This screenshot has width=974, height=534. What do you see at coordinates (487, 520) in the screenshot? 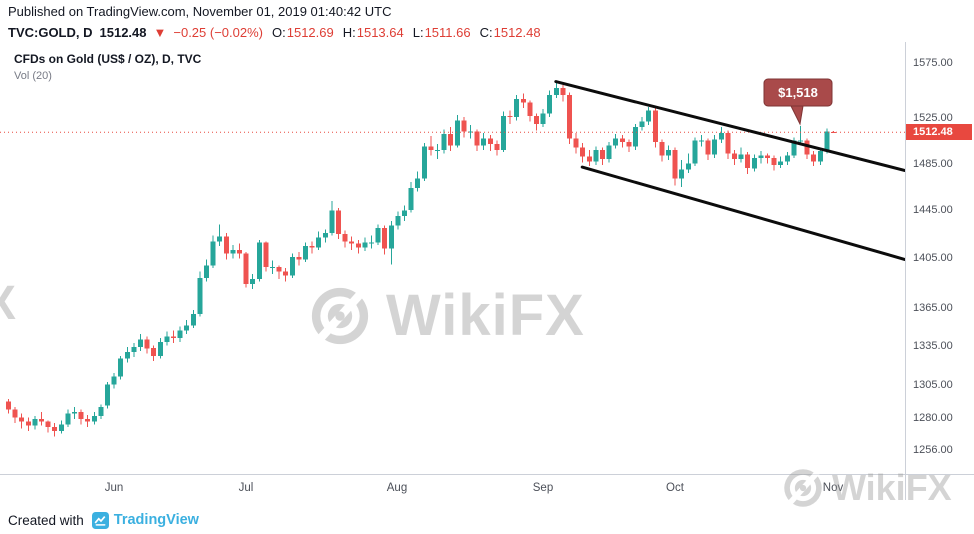
I see `attribution-bar: Created with TradingView` at bounding box center [487, 520].